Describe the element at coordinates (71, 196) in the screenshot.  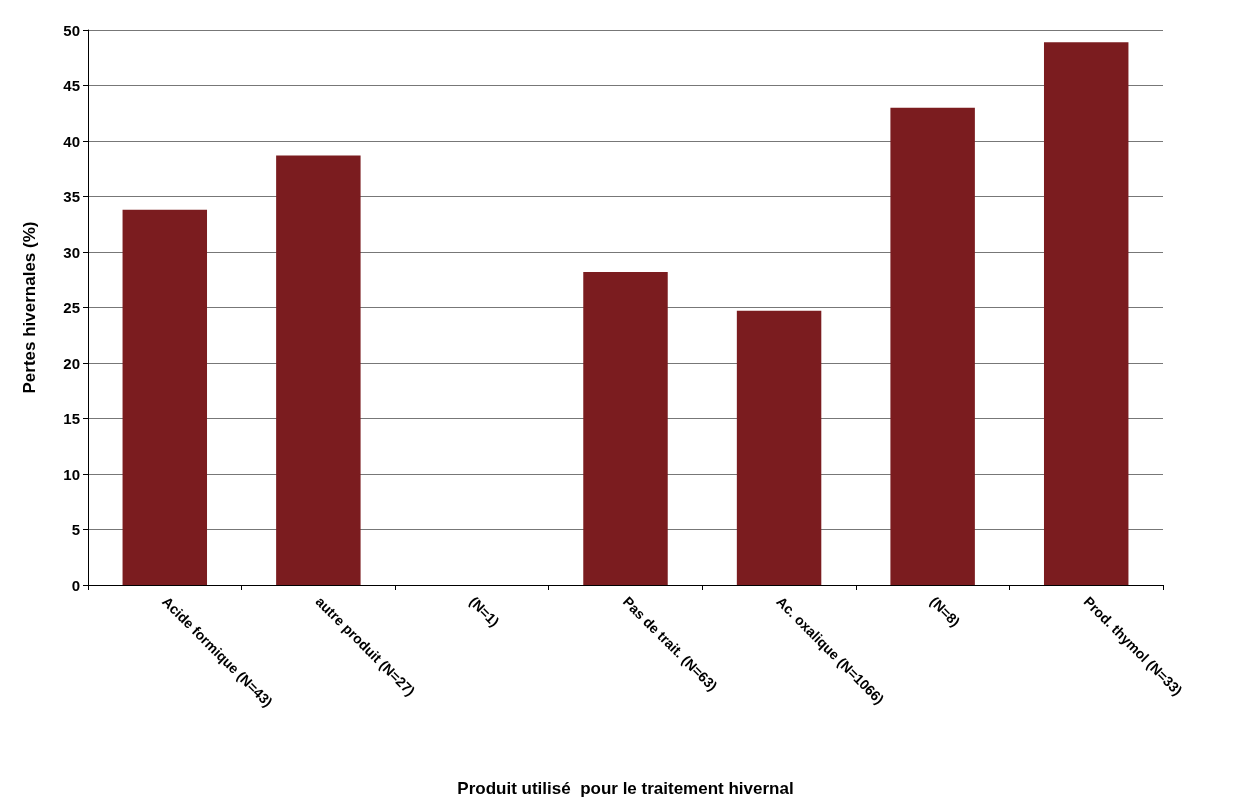
I see `y-tick-label: 35` at that location.